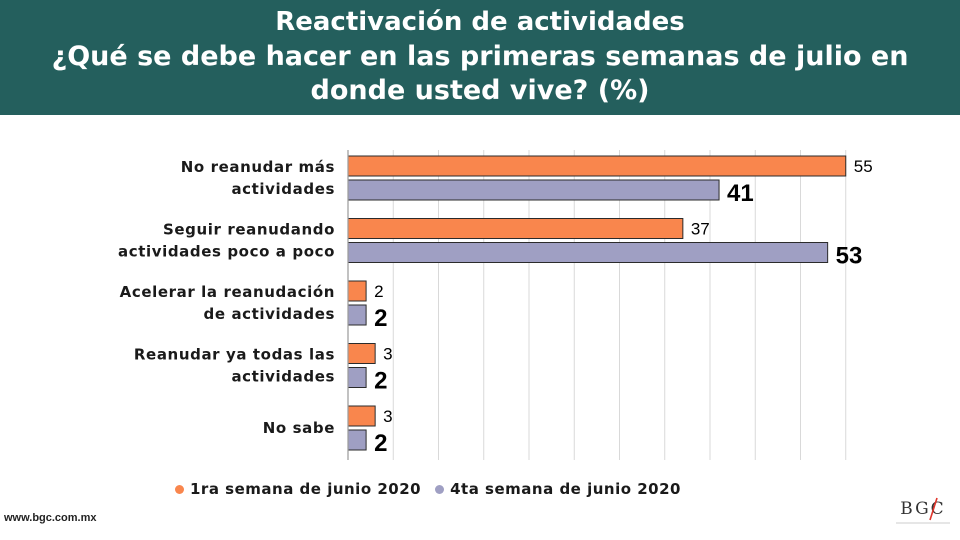 This screenshot has width=960, height=540. I want to click on category-label: Seguir reanudando, so click(249, 230).